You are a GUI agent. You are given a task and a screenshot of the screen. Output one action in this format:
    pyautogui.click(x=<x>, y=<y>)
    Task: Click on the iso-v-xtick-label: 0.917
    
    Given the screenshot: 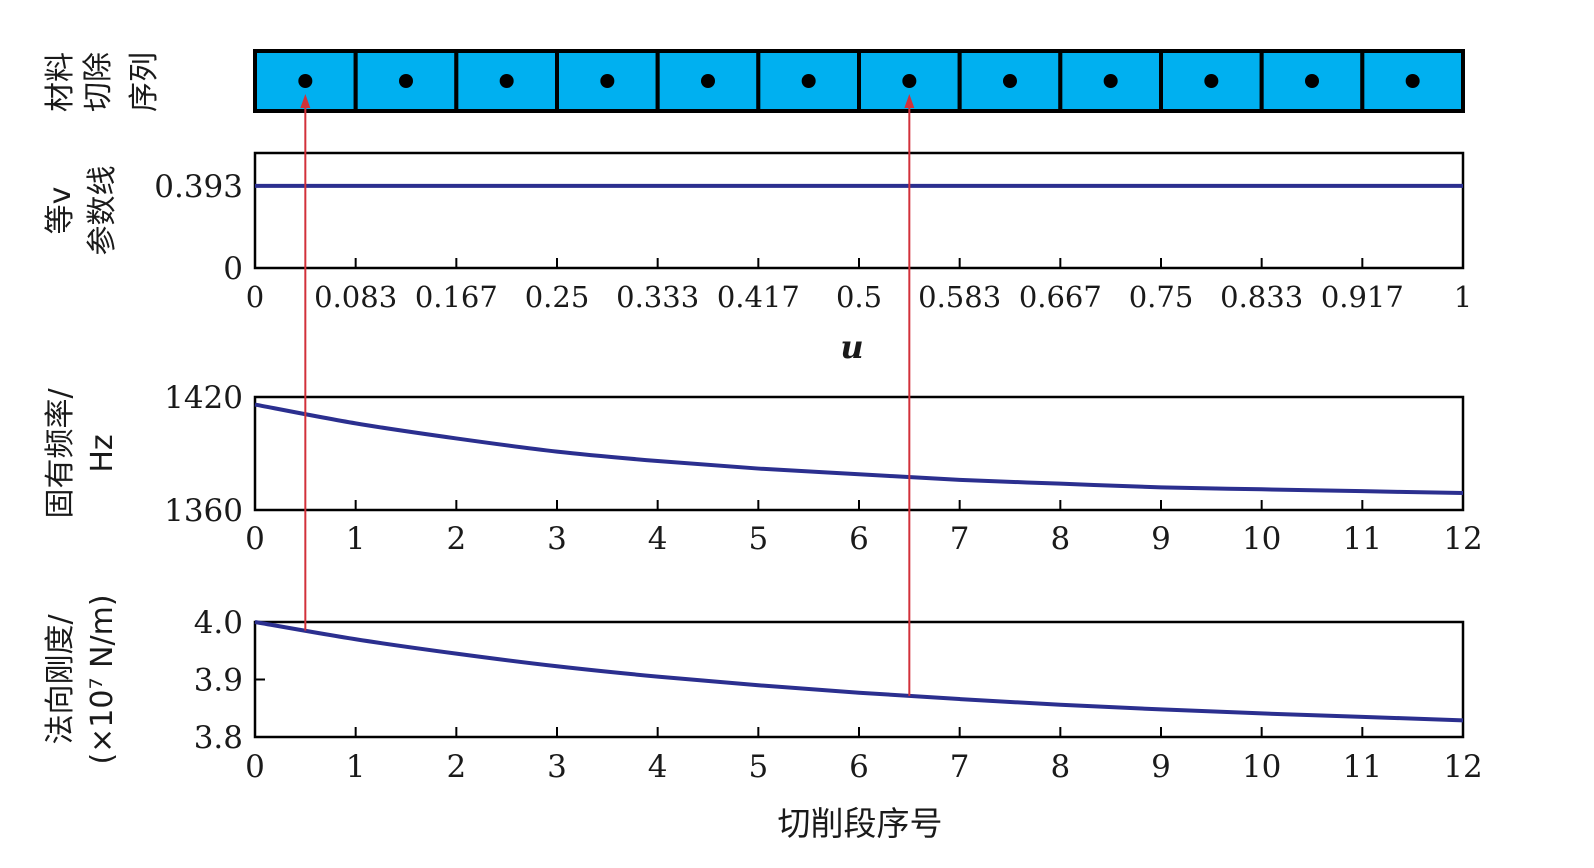 What is the action you would take?
    pyautogui.click(x=1362, y=297)
    